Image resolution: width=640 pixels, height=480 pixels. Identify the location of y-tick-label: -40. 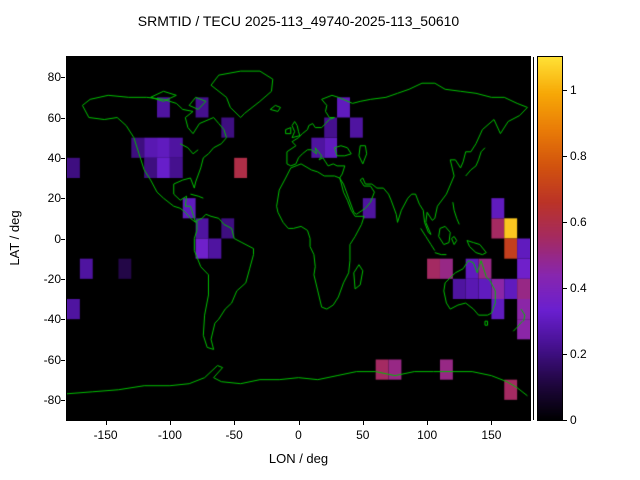
(52, 319).